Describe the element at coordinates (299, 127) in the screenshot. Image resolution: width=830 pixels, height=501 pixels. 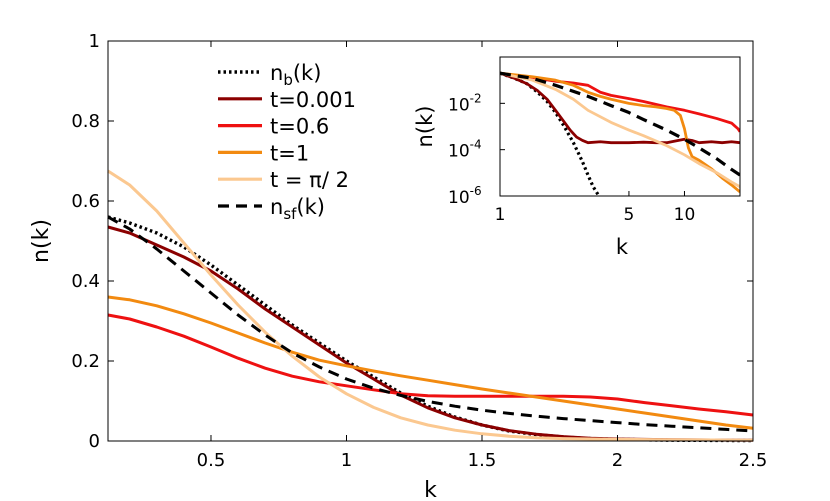
I see `legend-label-2: t=0.6` at that location.